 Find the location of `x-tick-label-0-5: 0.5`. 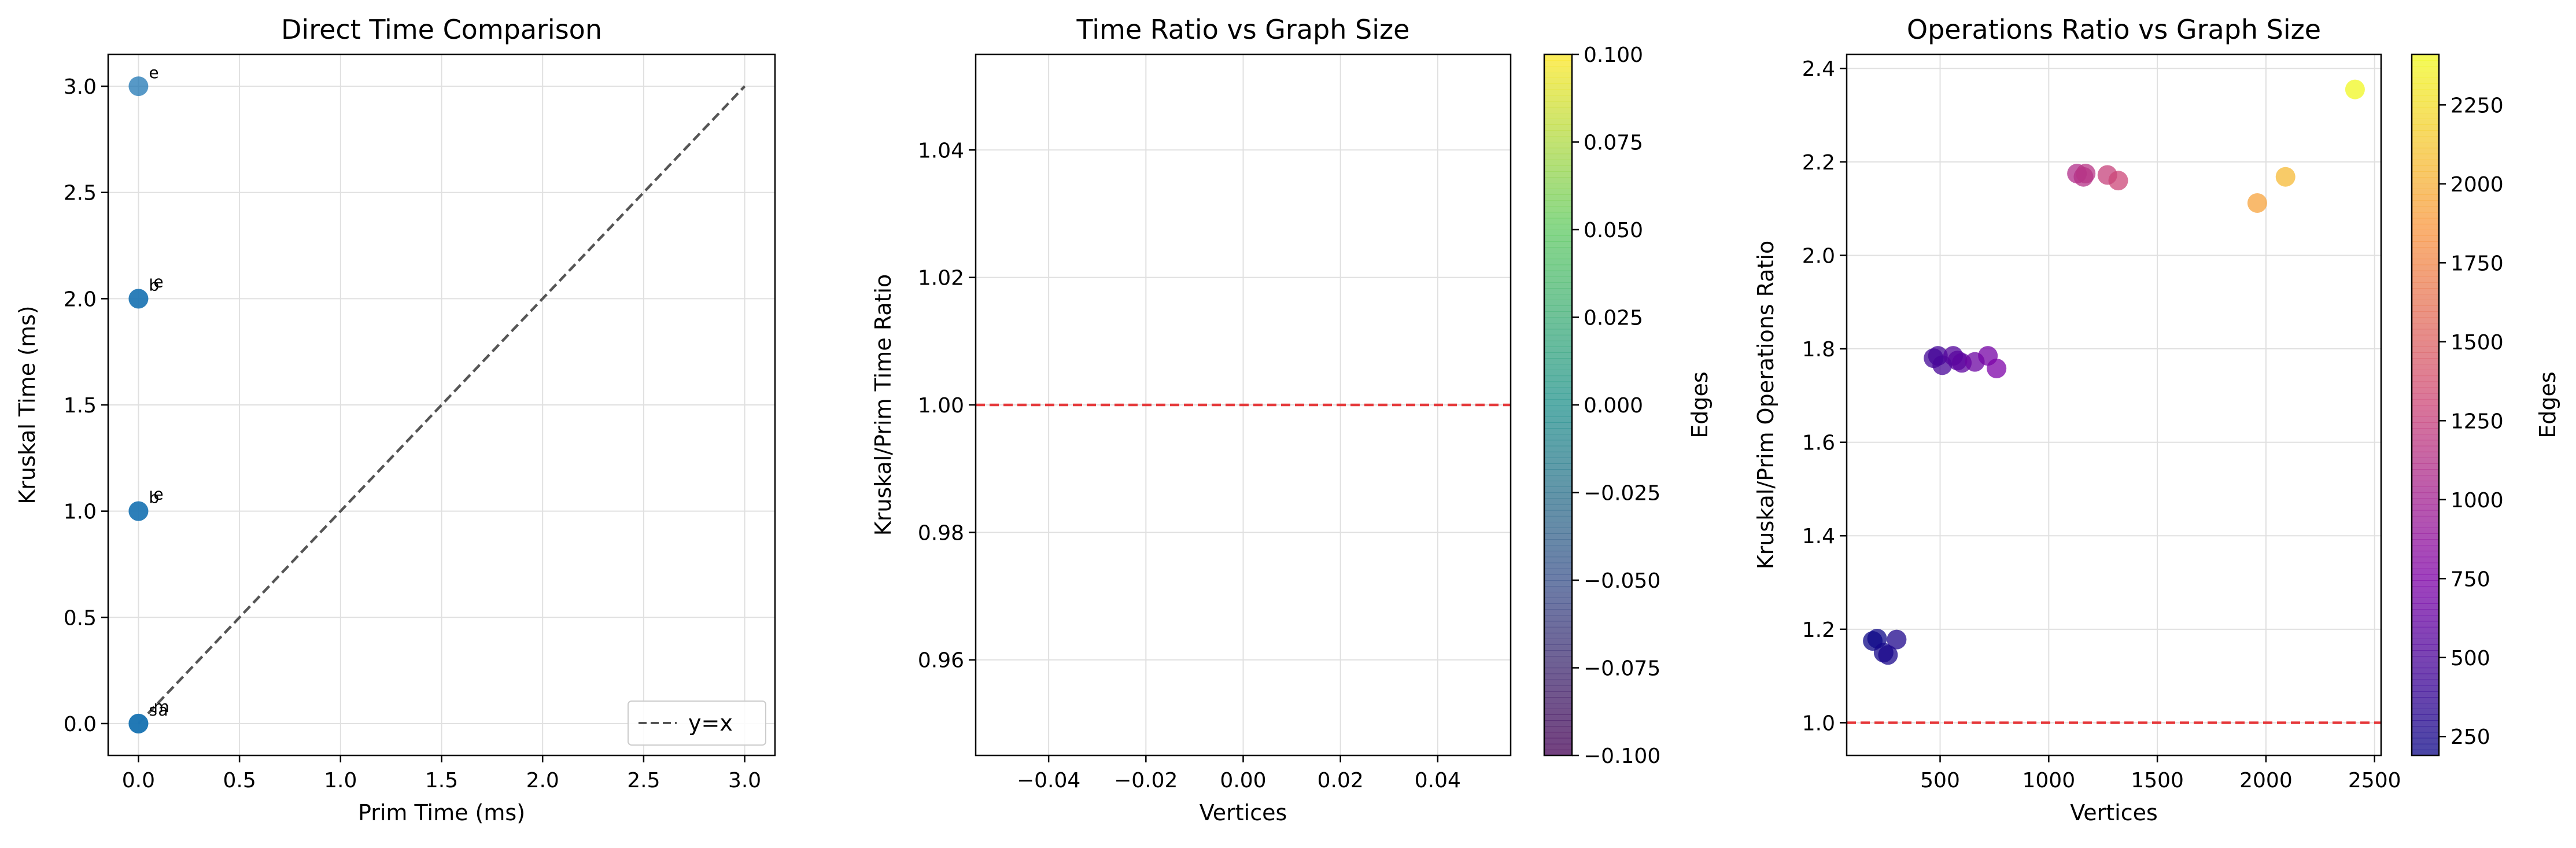

x-tick-label-0-5: 0.5 is located at coordinates (239, 780).